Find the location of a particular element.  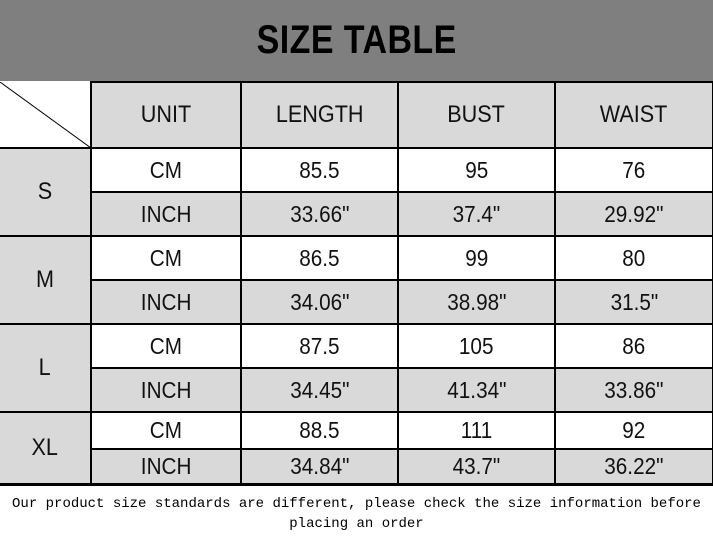

size-row-s-inch: INCH 33.66" 37.4" 29.92" is located at coordinates (356, 214).